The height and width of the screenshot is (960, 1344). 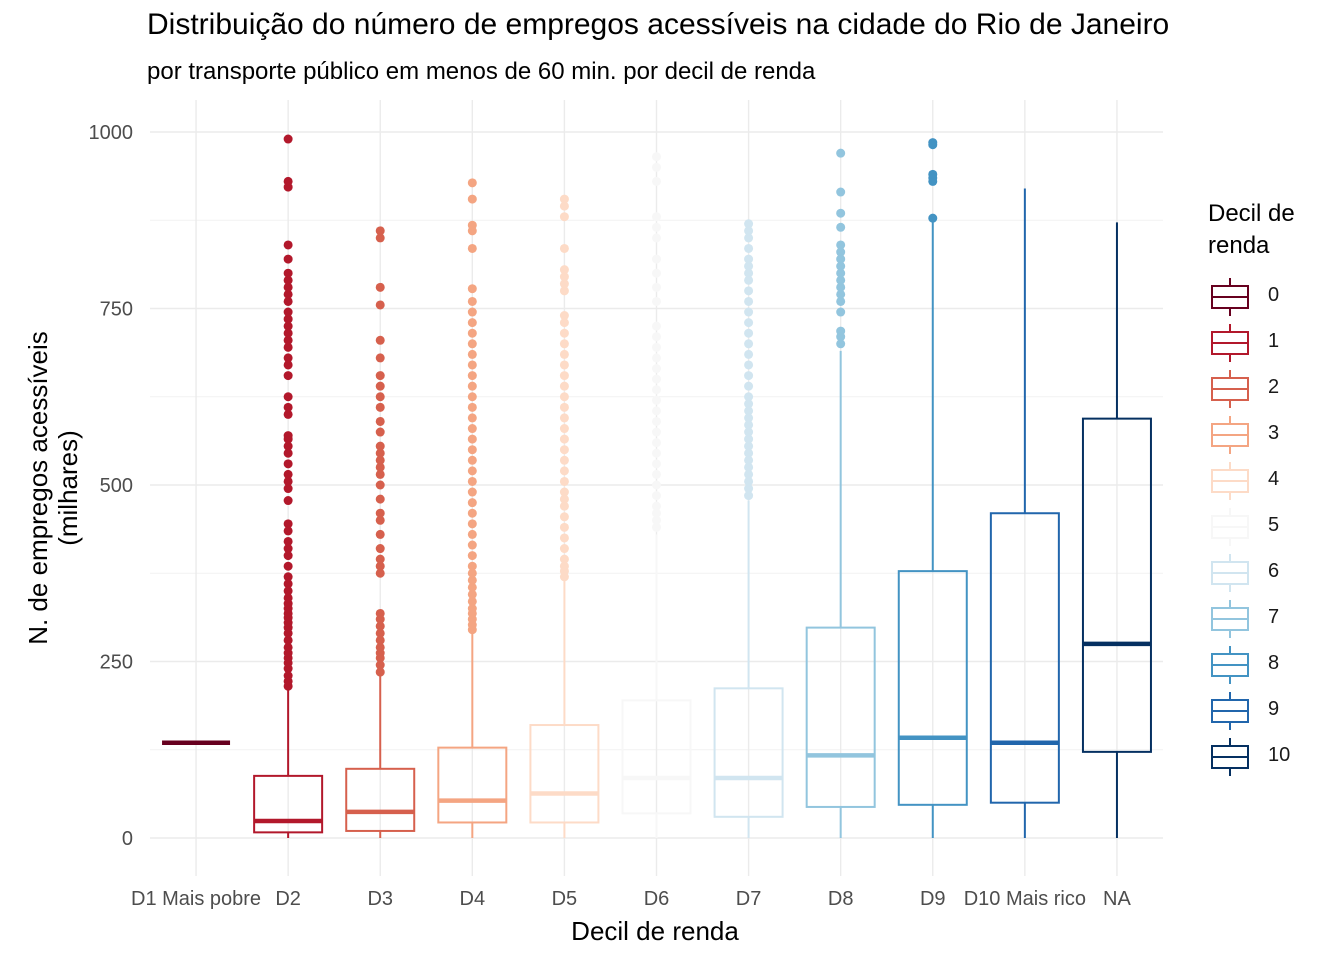 What do you see at coordinates (1268, 481) in the screenshot?
I see `legend-item-4: 4` at bounding box center [1268, 481].